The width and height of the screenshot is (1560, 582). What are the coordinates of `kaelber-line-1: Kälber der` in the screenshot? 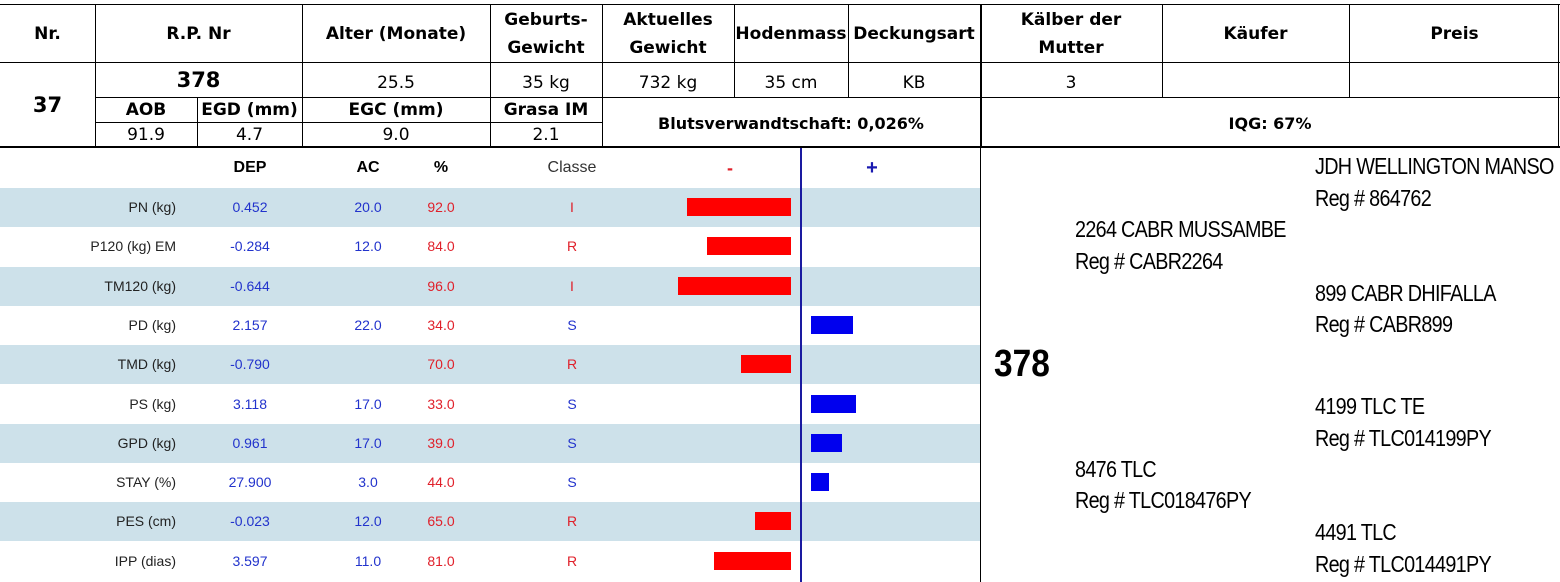 It's located at (1071, 19).